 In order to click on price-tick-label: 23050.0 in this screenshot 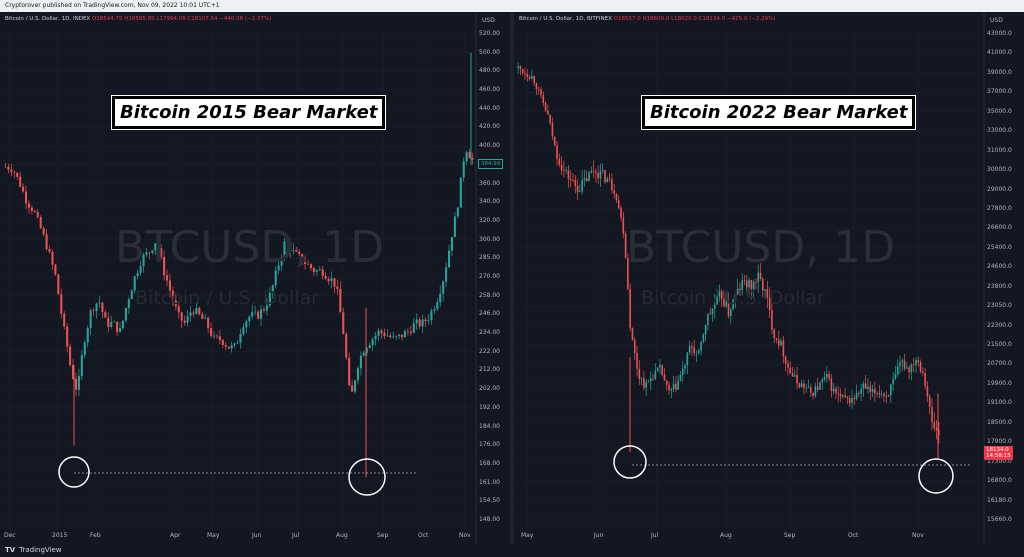, I will do `click(999, 306)`.